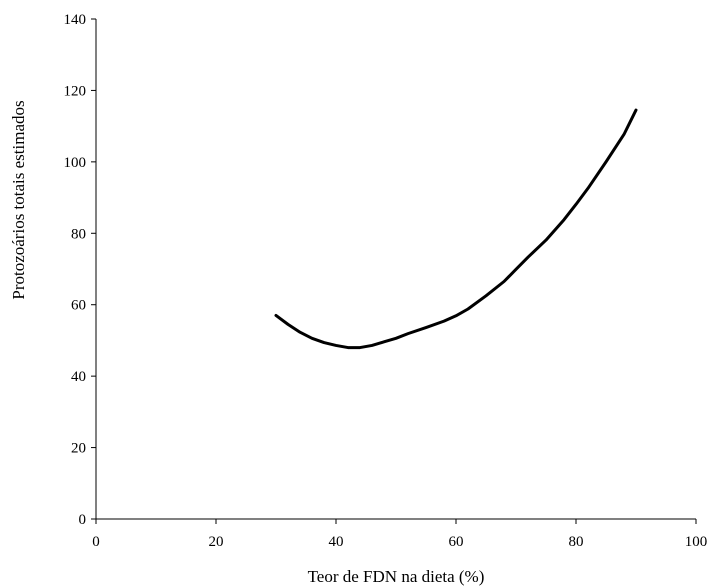  Describe the element at coordinates (456, 542) in the screenshot. I see `x-tick-label: 60` at that location.